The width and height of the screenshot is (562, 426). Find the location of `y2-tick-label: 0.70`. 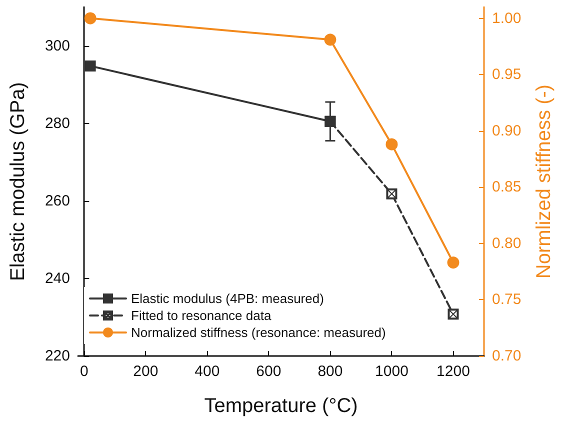

y2-tick-label: 0.70 is located at coordinates (507, 356).